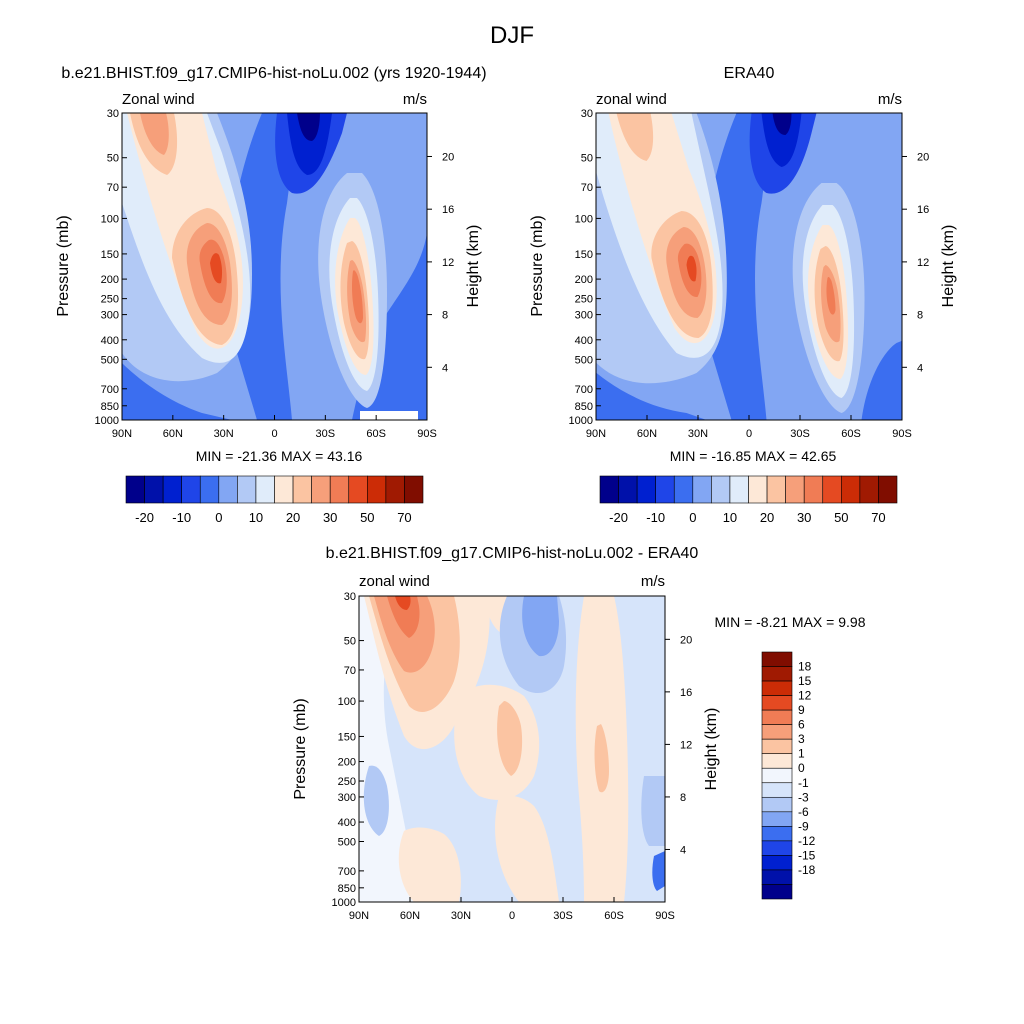 This screenshot has height=1024, width=1024. Describe the element at coordinates (803, 783) in the screenshot. I see `colorbar-label: -1` at that location.